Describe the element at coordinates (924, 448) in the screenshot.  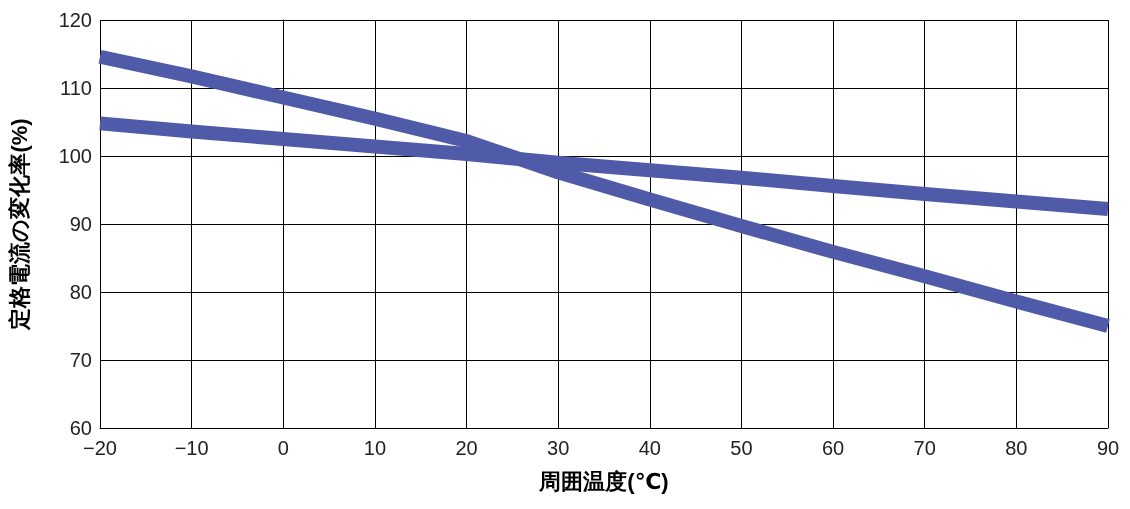
I see `x-tick-label: 70` at that location.